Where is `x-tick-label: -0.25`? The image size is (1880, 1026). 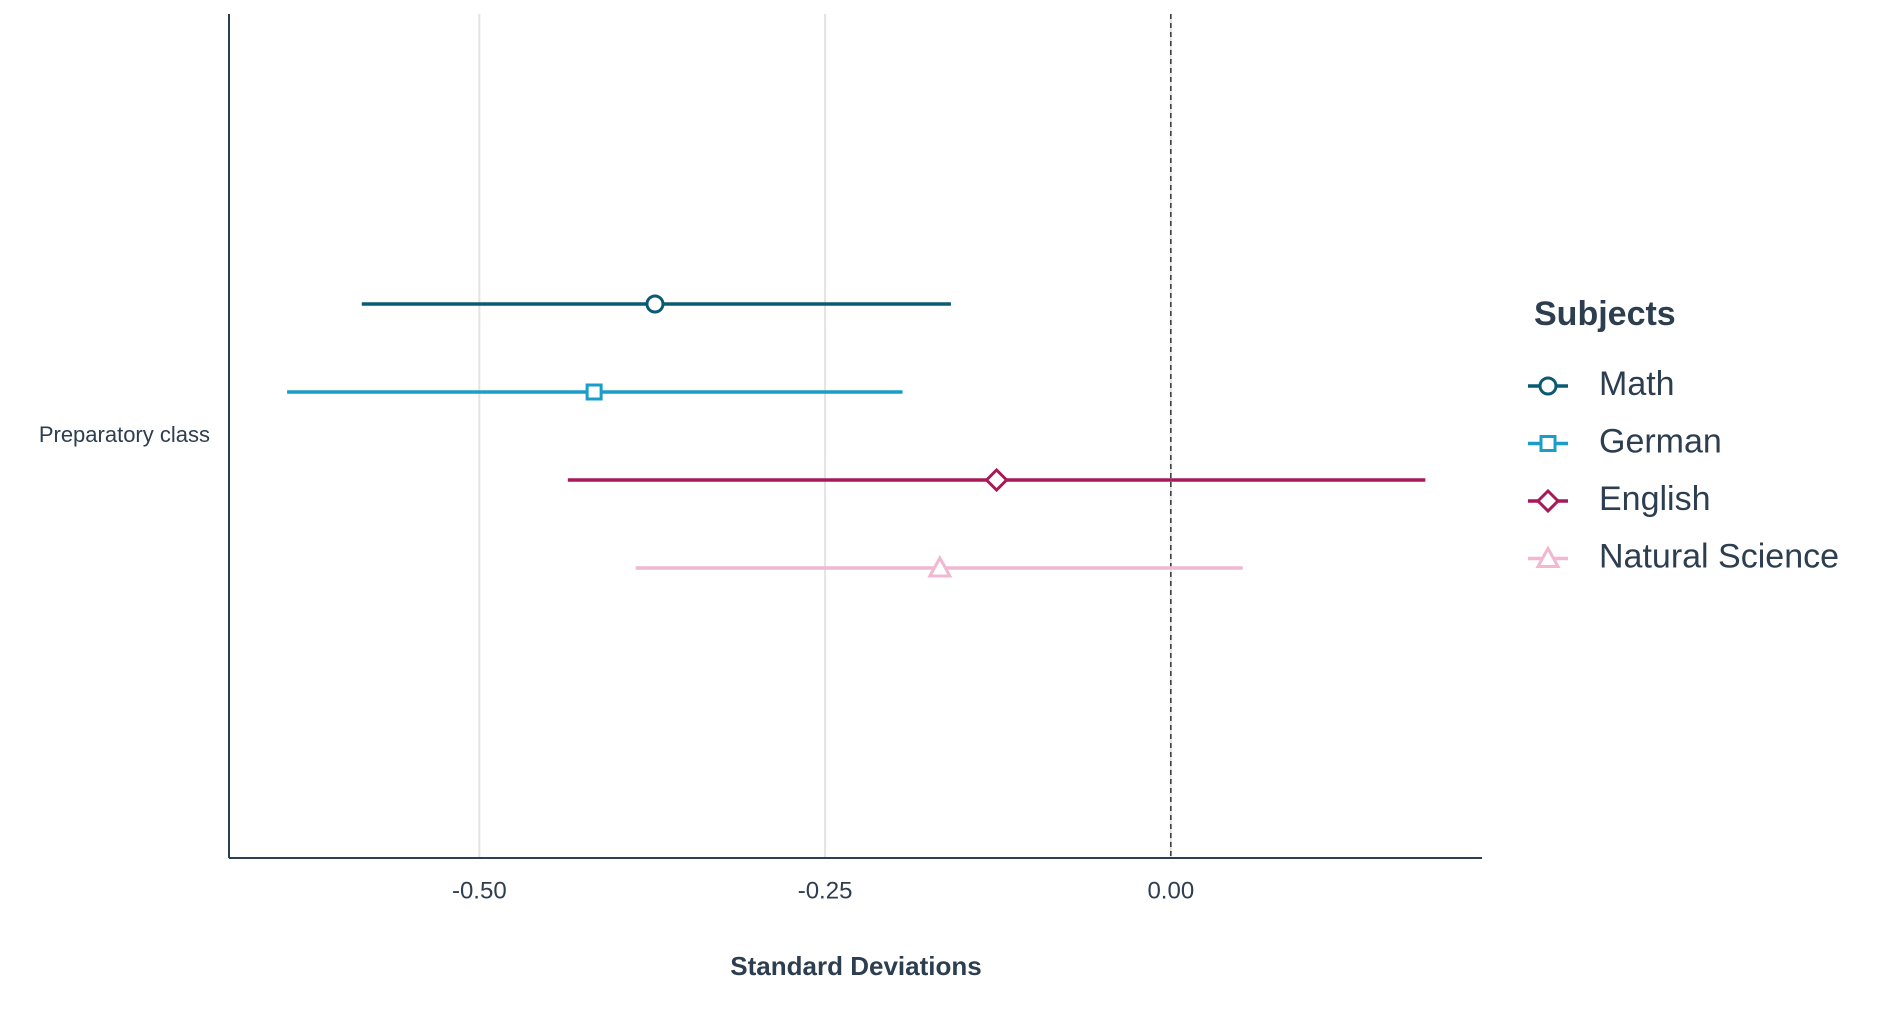
x-tick-label: -0.25 is located at coordinates (825, 890).